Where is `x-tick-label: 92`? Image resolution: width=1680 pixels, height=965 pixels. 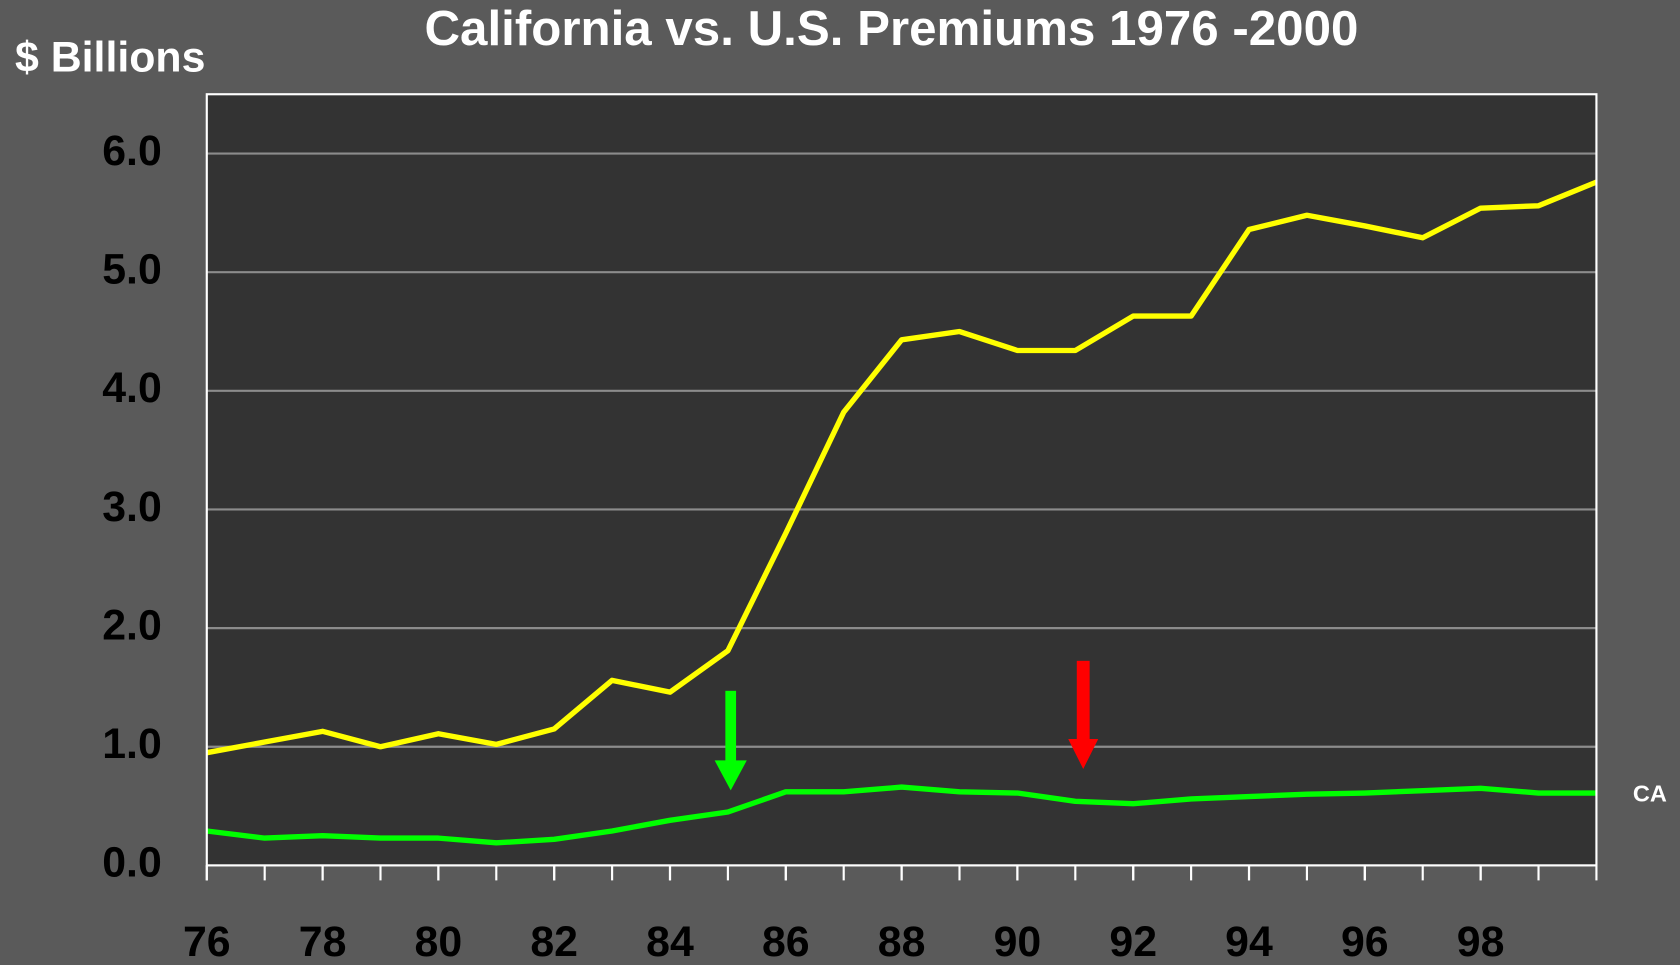 x-tick-label: 92 is located at coordinates (1133, 941).